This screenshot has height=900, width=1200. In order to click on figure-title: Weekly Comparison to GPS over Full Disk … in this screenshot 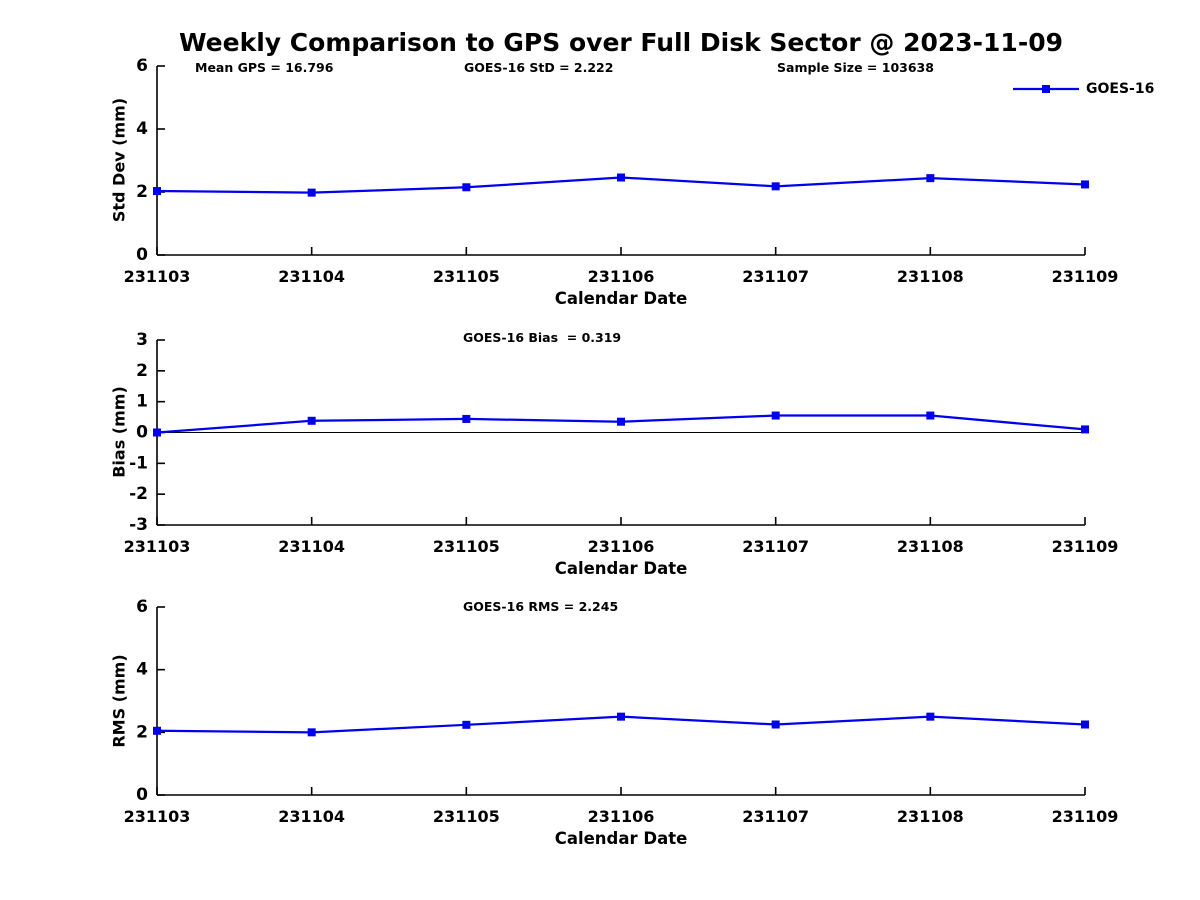, I will do `click(621, 42)`.